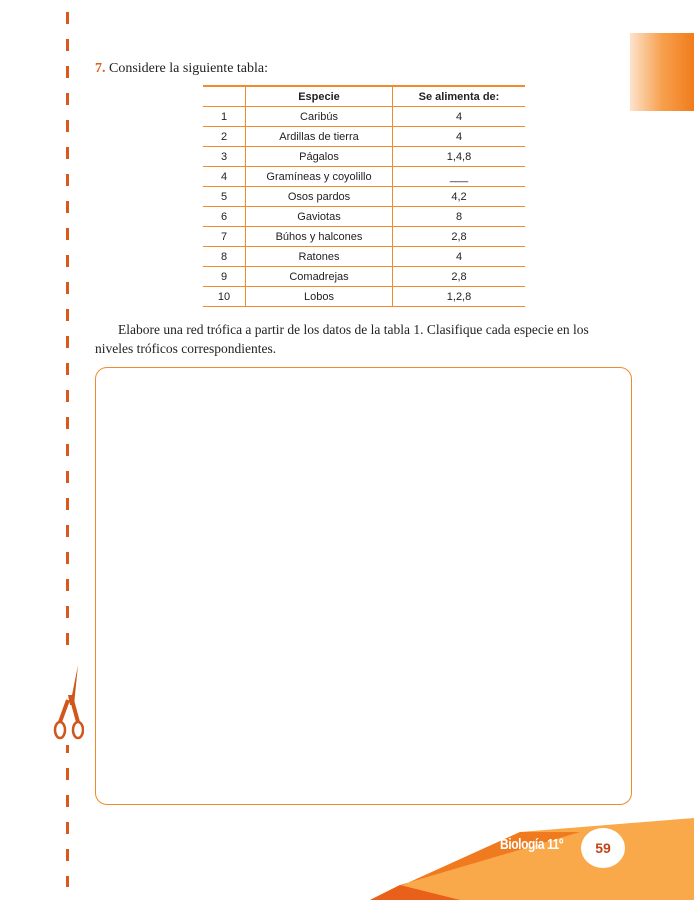 The height and width of the screenshot is (900, 694). What do you see at coordinates (603, 848) in the screenshot?
I see `page-number: 59` at bounding box center [603, 848].